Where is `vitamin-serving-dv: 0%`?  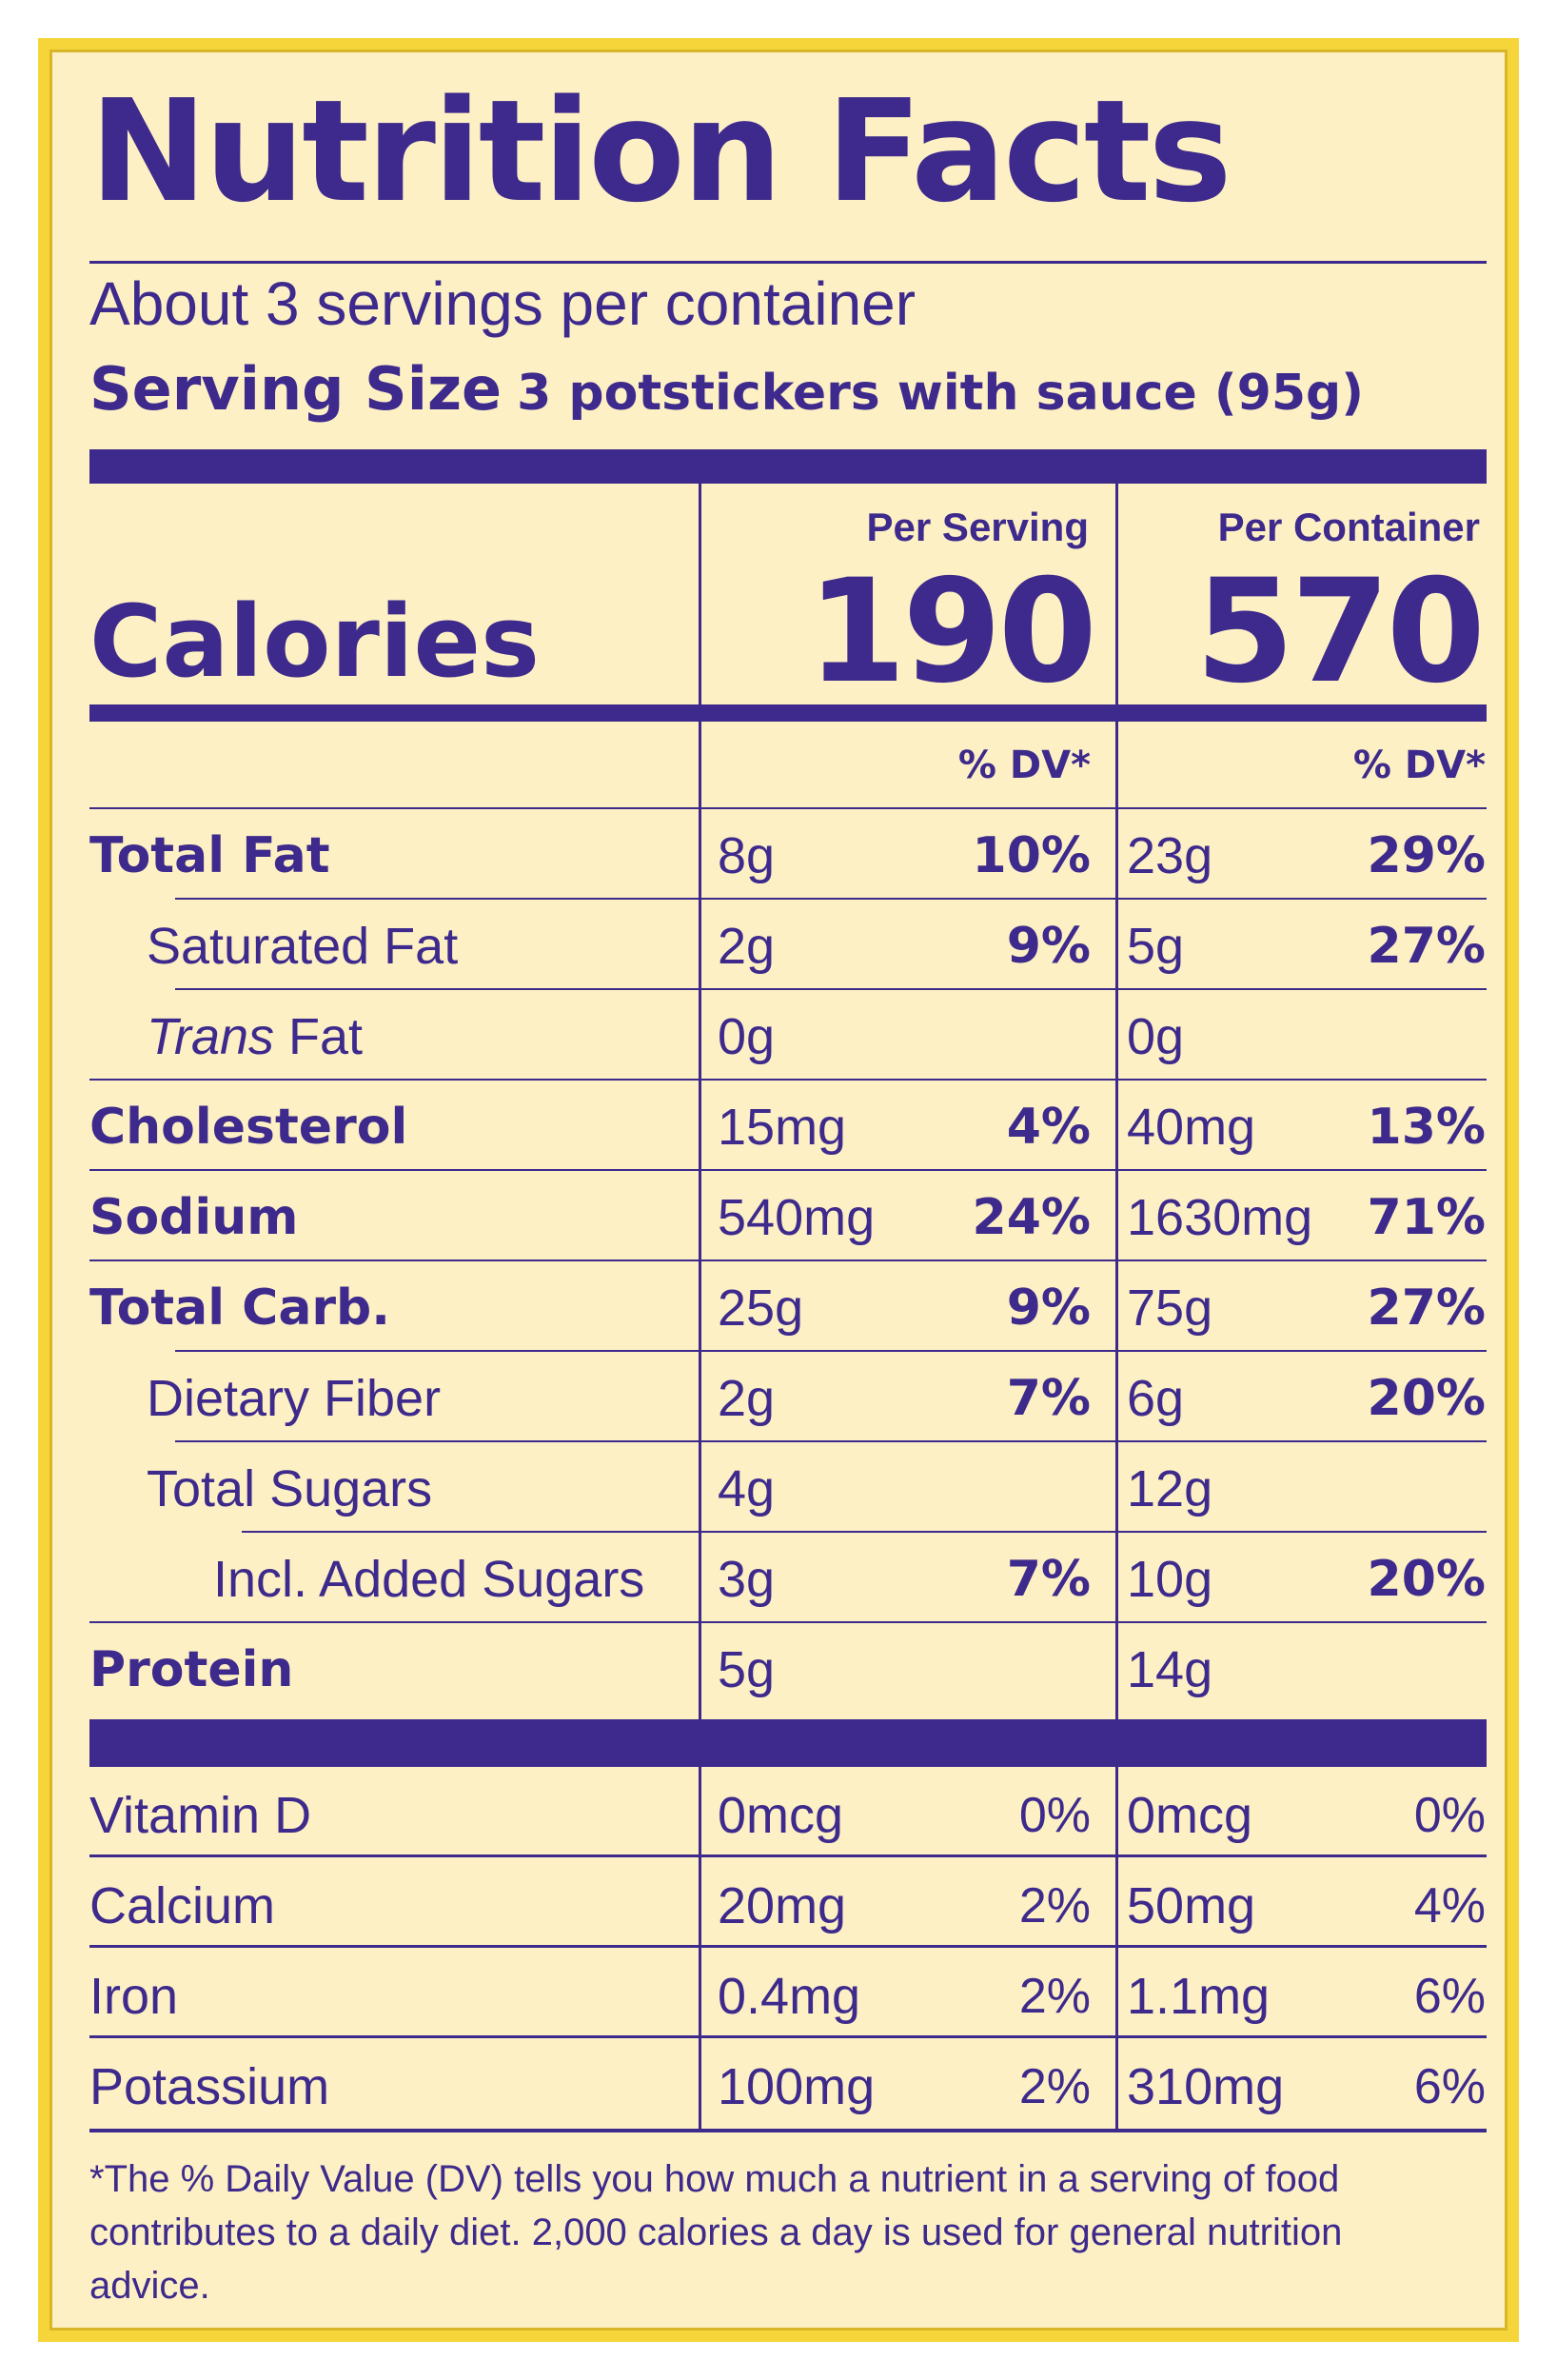 vitamin-serving-dv: 0% is located at coordinates (1055, 1815).